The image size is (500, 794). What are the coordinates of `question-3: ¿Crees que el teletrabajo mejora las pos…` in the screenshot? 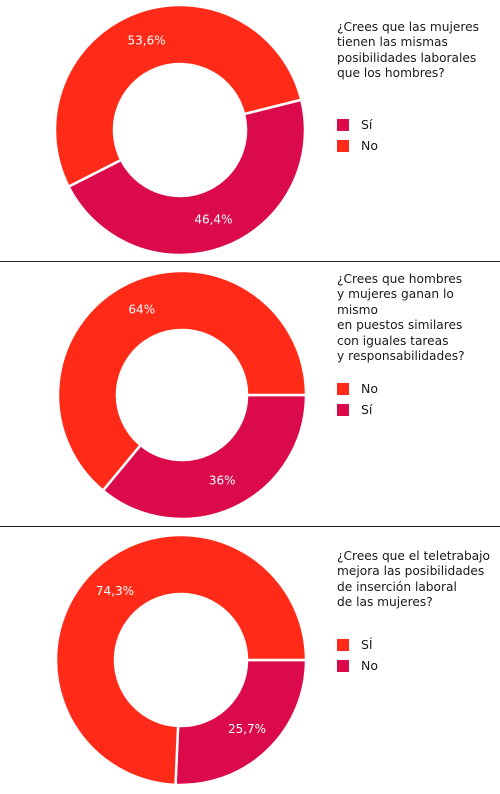 It's located at (413, 579).